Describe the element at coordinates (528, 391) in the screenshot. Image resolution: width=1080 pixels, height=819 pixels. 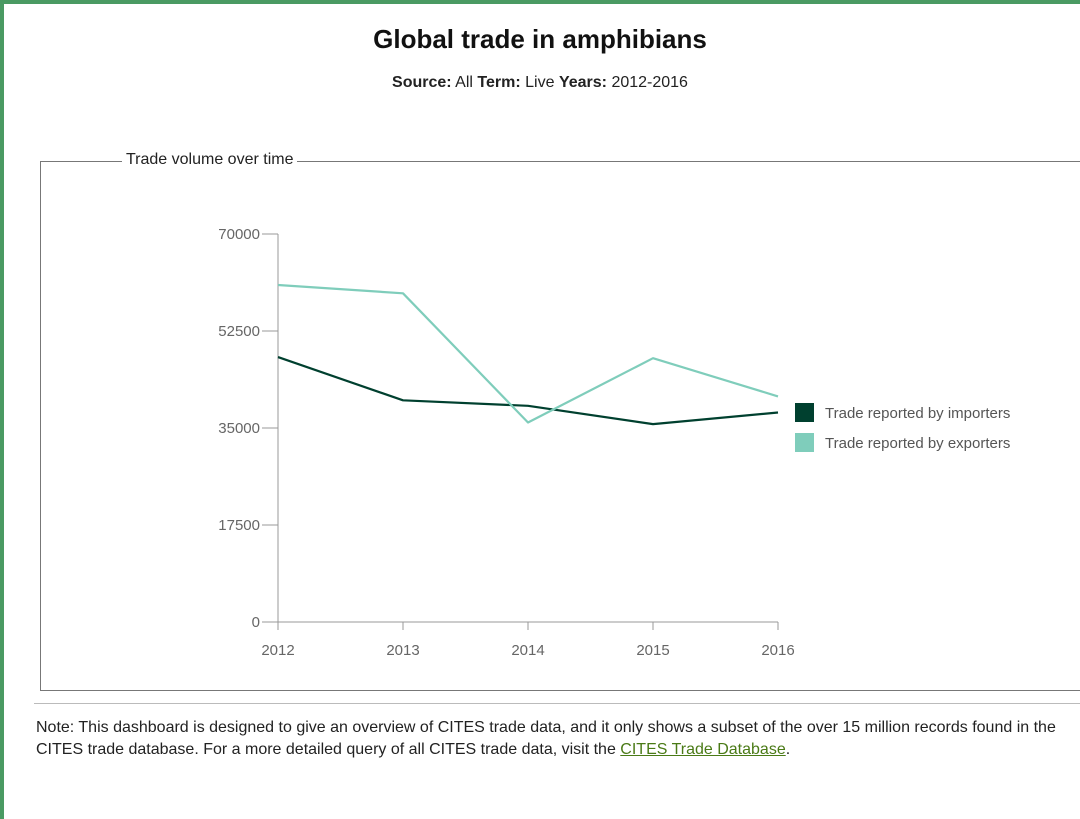
I see `series-line-importers` at that location.